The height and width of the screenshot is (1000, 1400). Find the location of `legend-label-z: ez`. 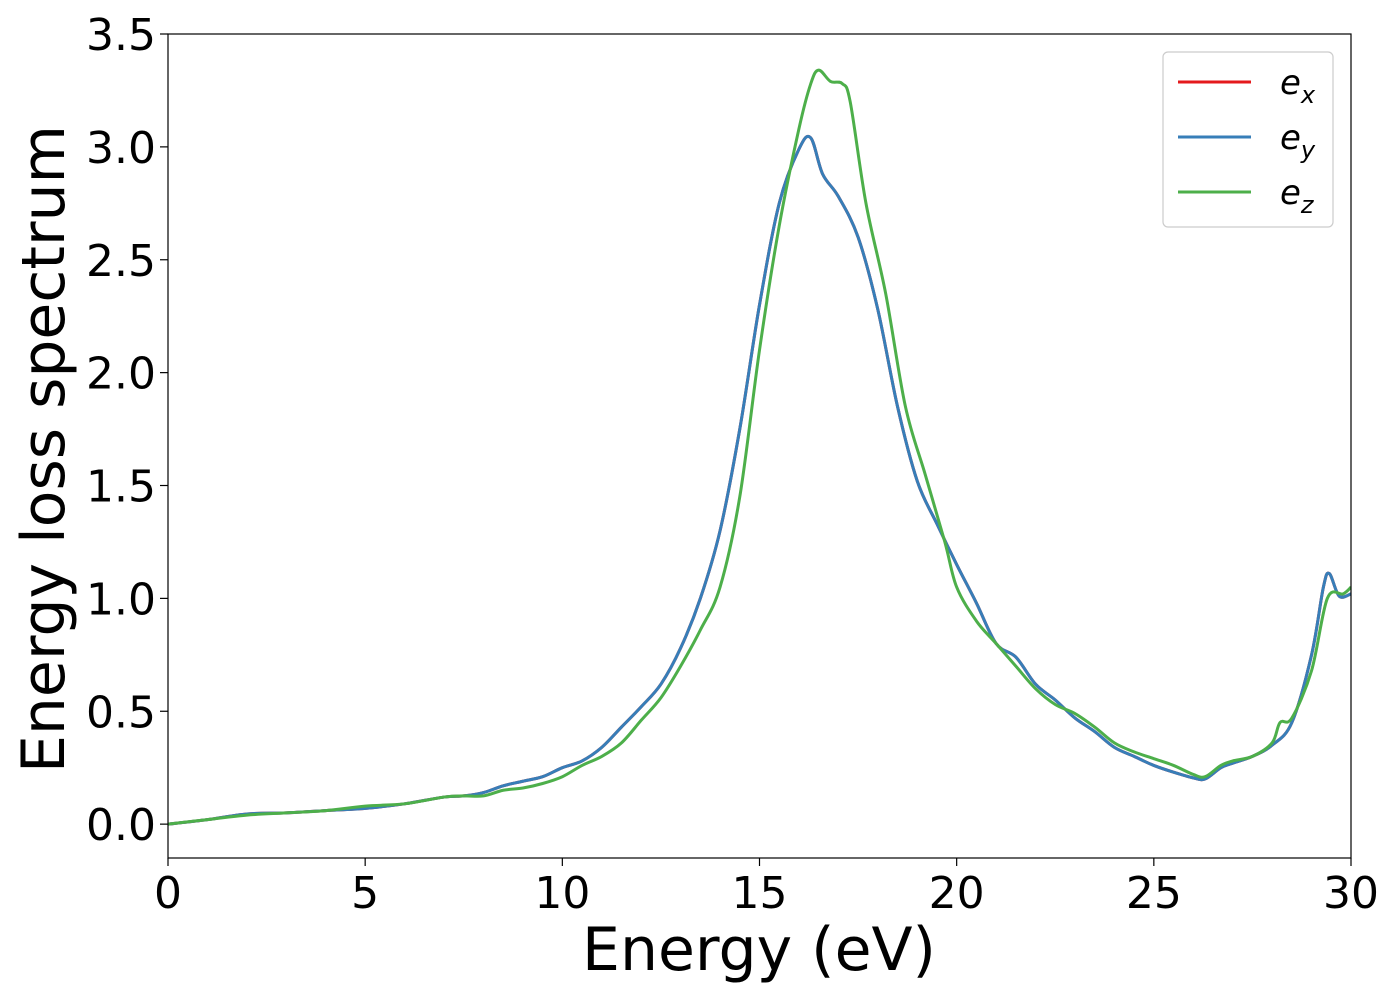

legend-label-z: ez is located at coordinates (1297, 196).